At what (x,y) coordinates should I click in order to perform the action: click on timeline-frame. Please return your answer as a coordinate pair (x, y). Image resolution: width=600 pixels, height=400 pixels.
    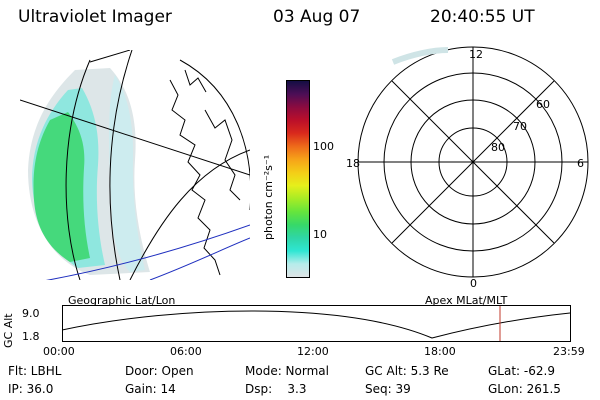
    Looking at the image, I should click on (316, 323).